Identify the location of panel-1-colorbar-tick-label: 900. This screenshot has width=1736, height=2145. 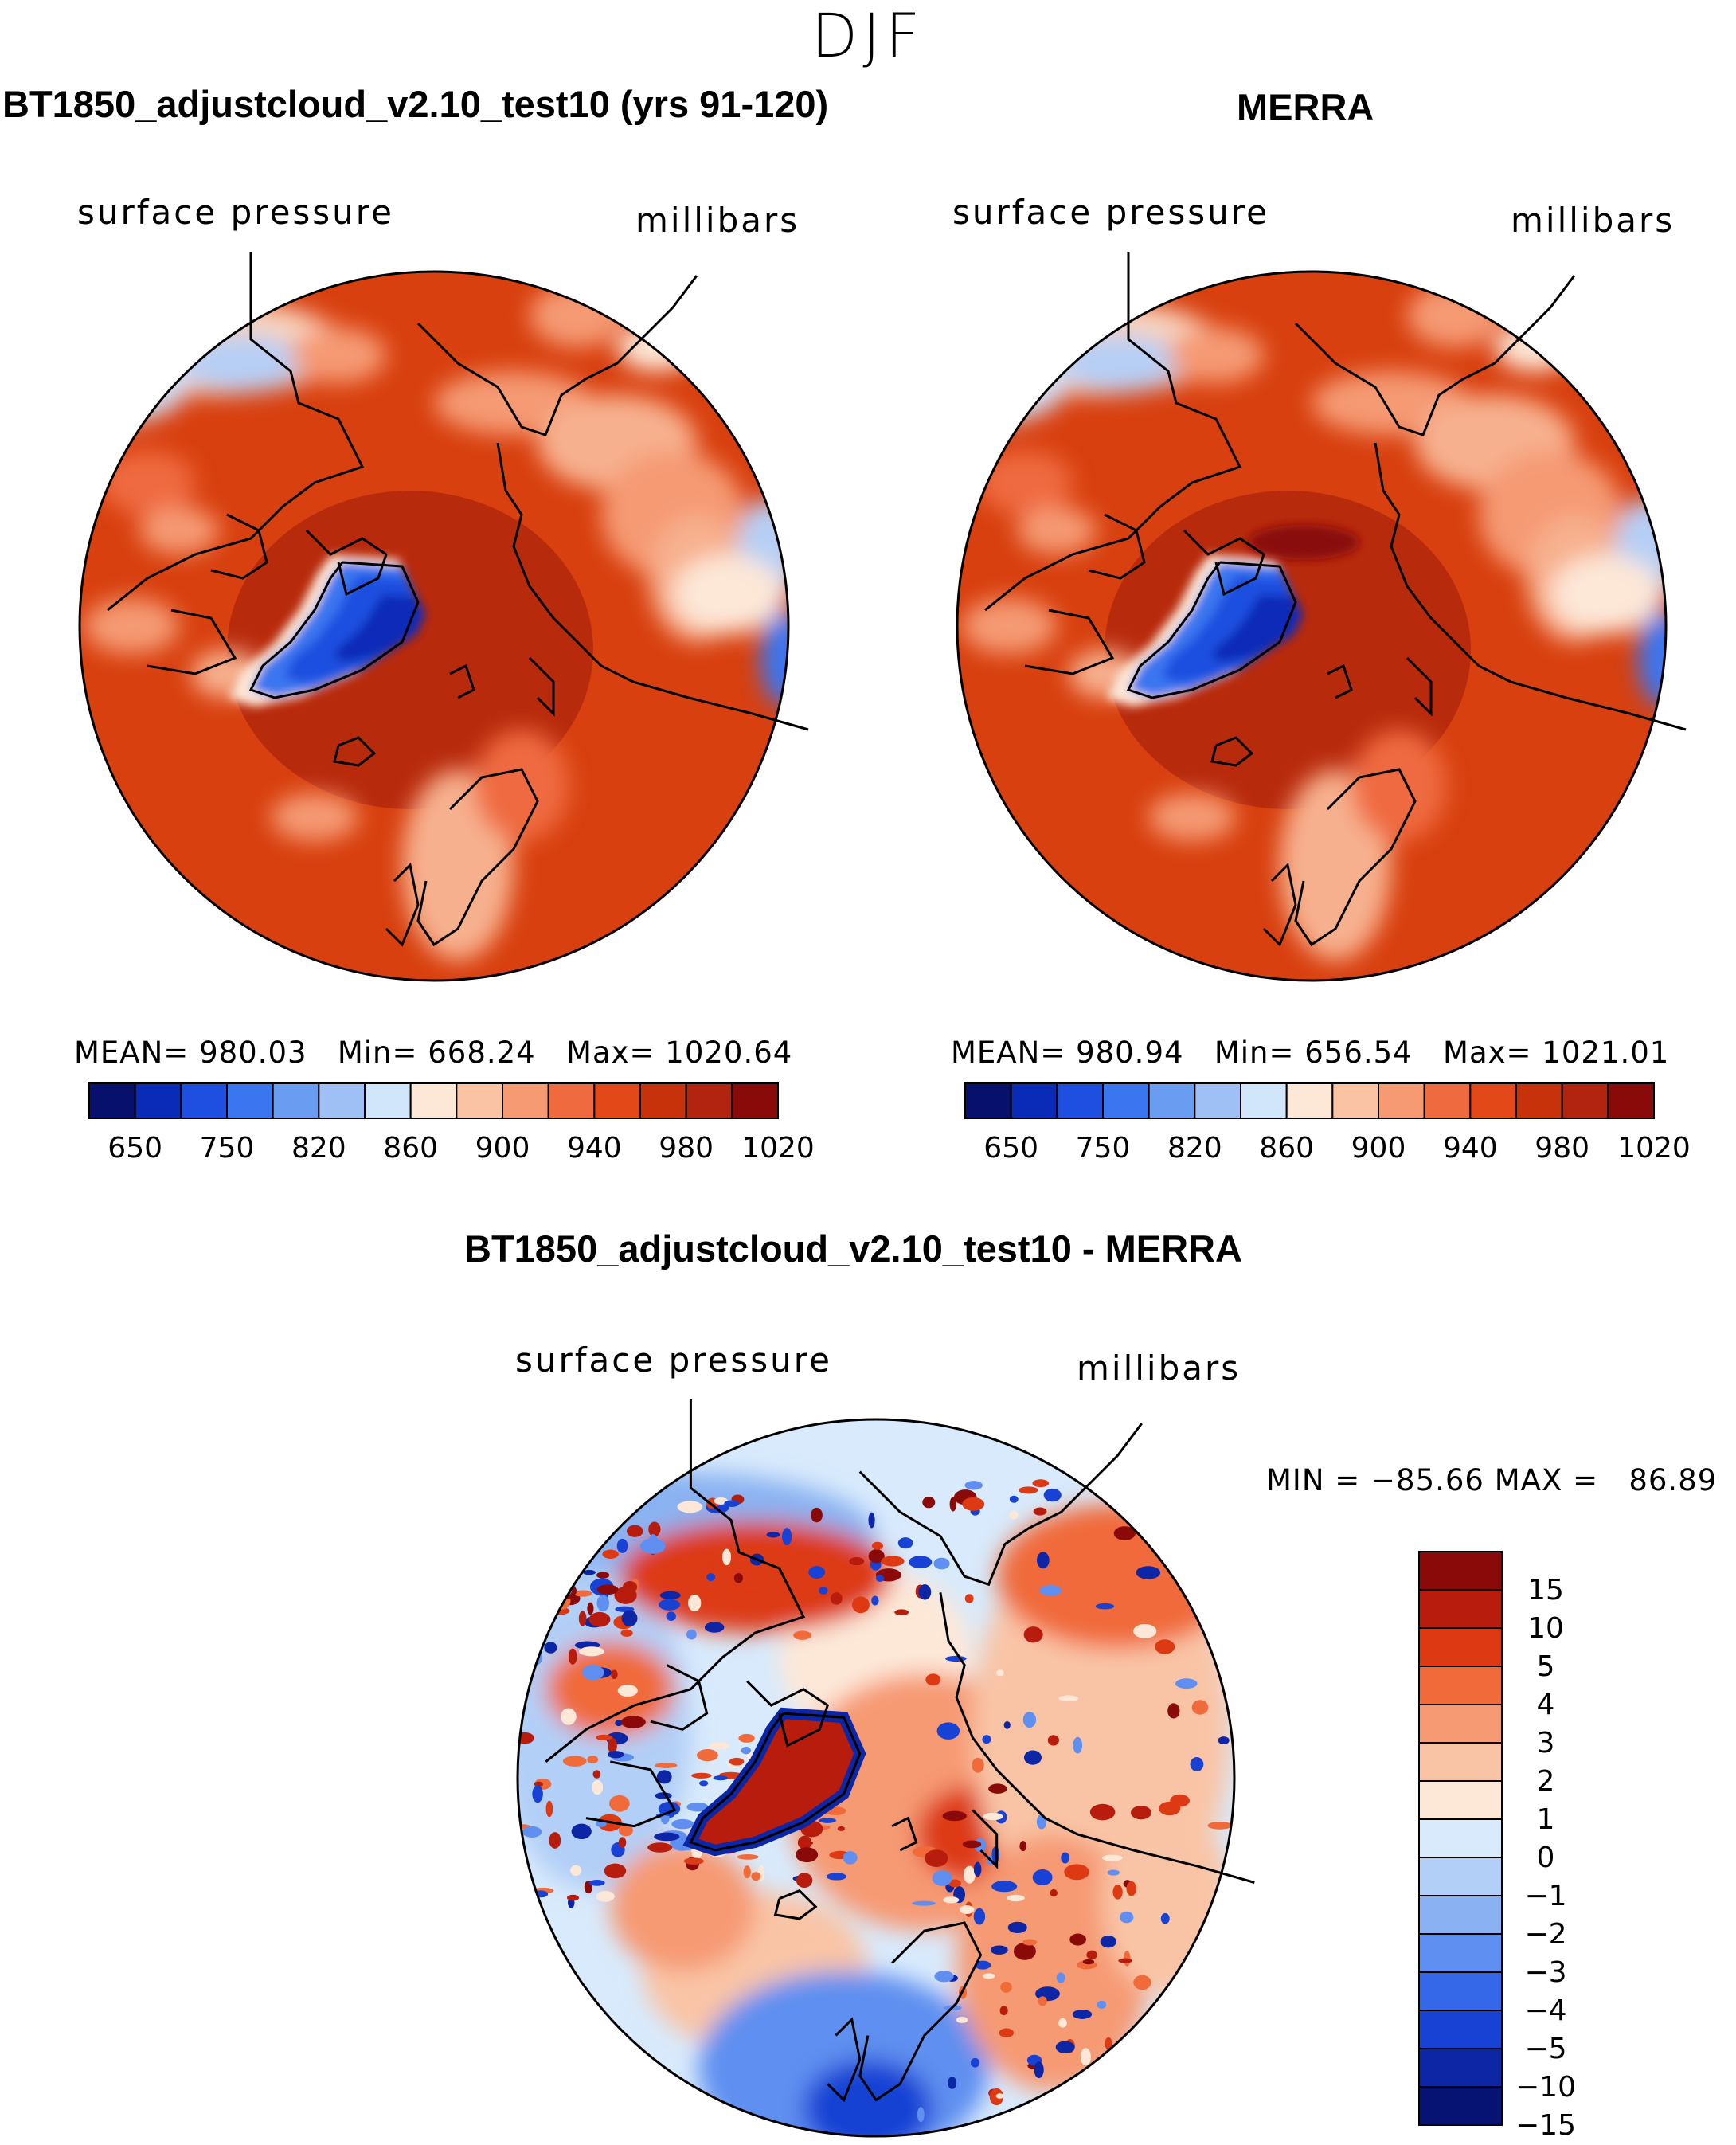
(503, 1148).